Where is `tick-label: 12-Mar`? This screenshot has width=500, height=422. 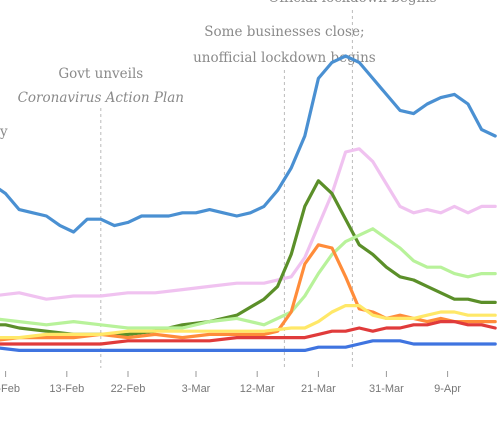 tick-label: 12-Mar is located at coordinates (257, 389).